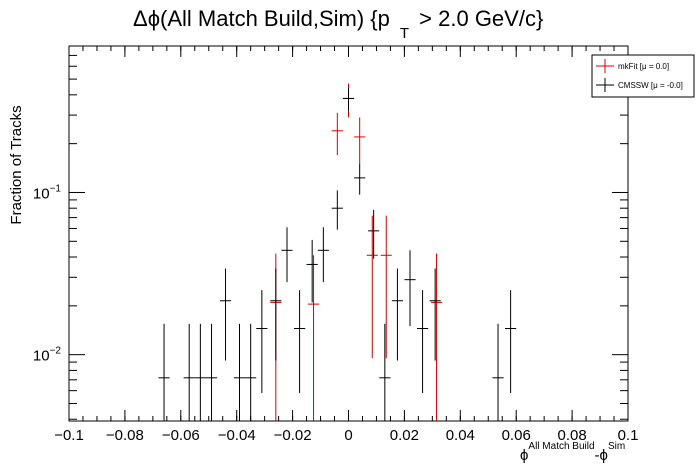  Describe the element at coordinates (404, 33) in the screenshot. I see `chart-title-subscript: T` at that location.